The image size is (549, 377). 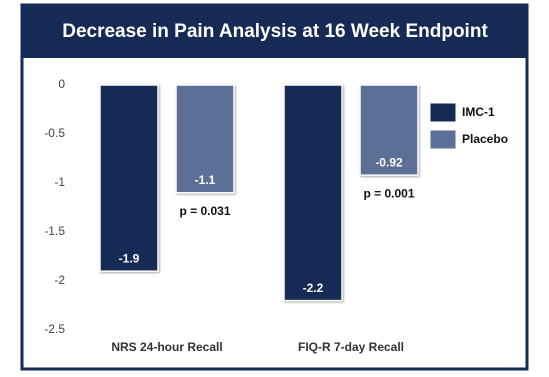 I want to click on value-label: -1.9, so click(x=129, y=258).